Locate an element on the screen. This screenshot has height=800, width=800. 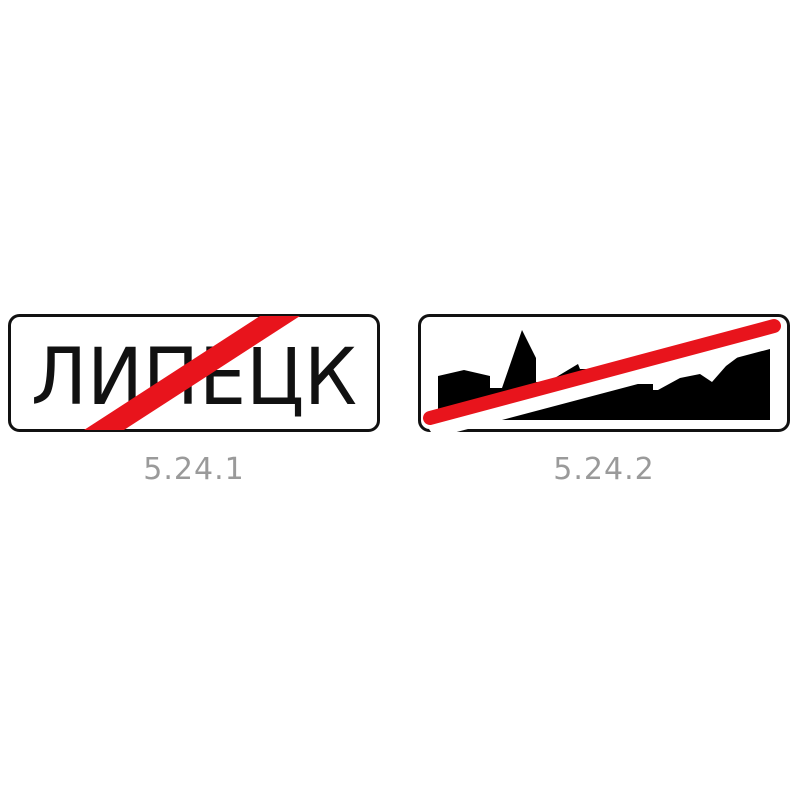
city-name-end-sign-graphic: ЛИПЕЦК is located at coordinates (194, 373).